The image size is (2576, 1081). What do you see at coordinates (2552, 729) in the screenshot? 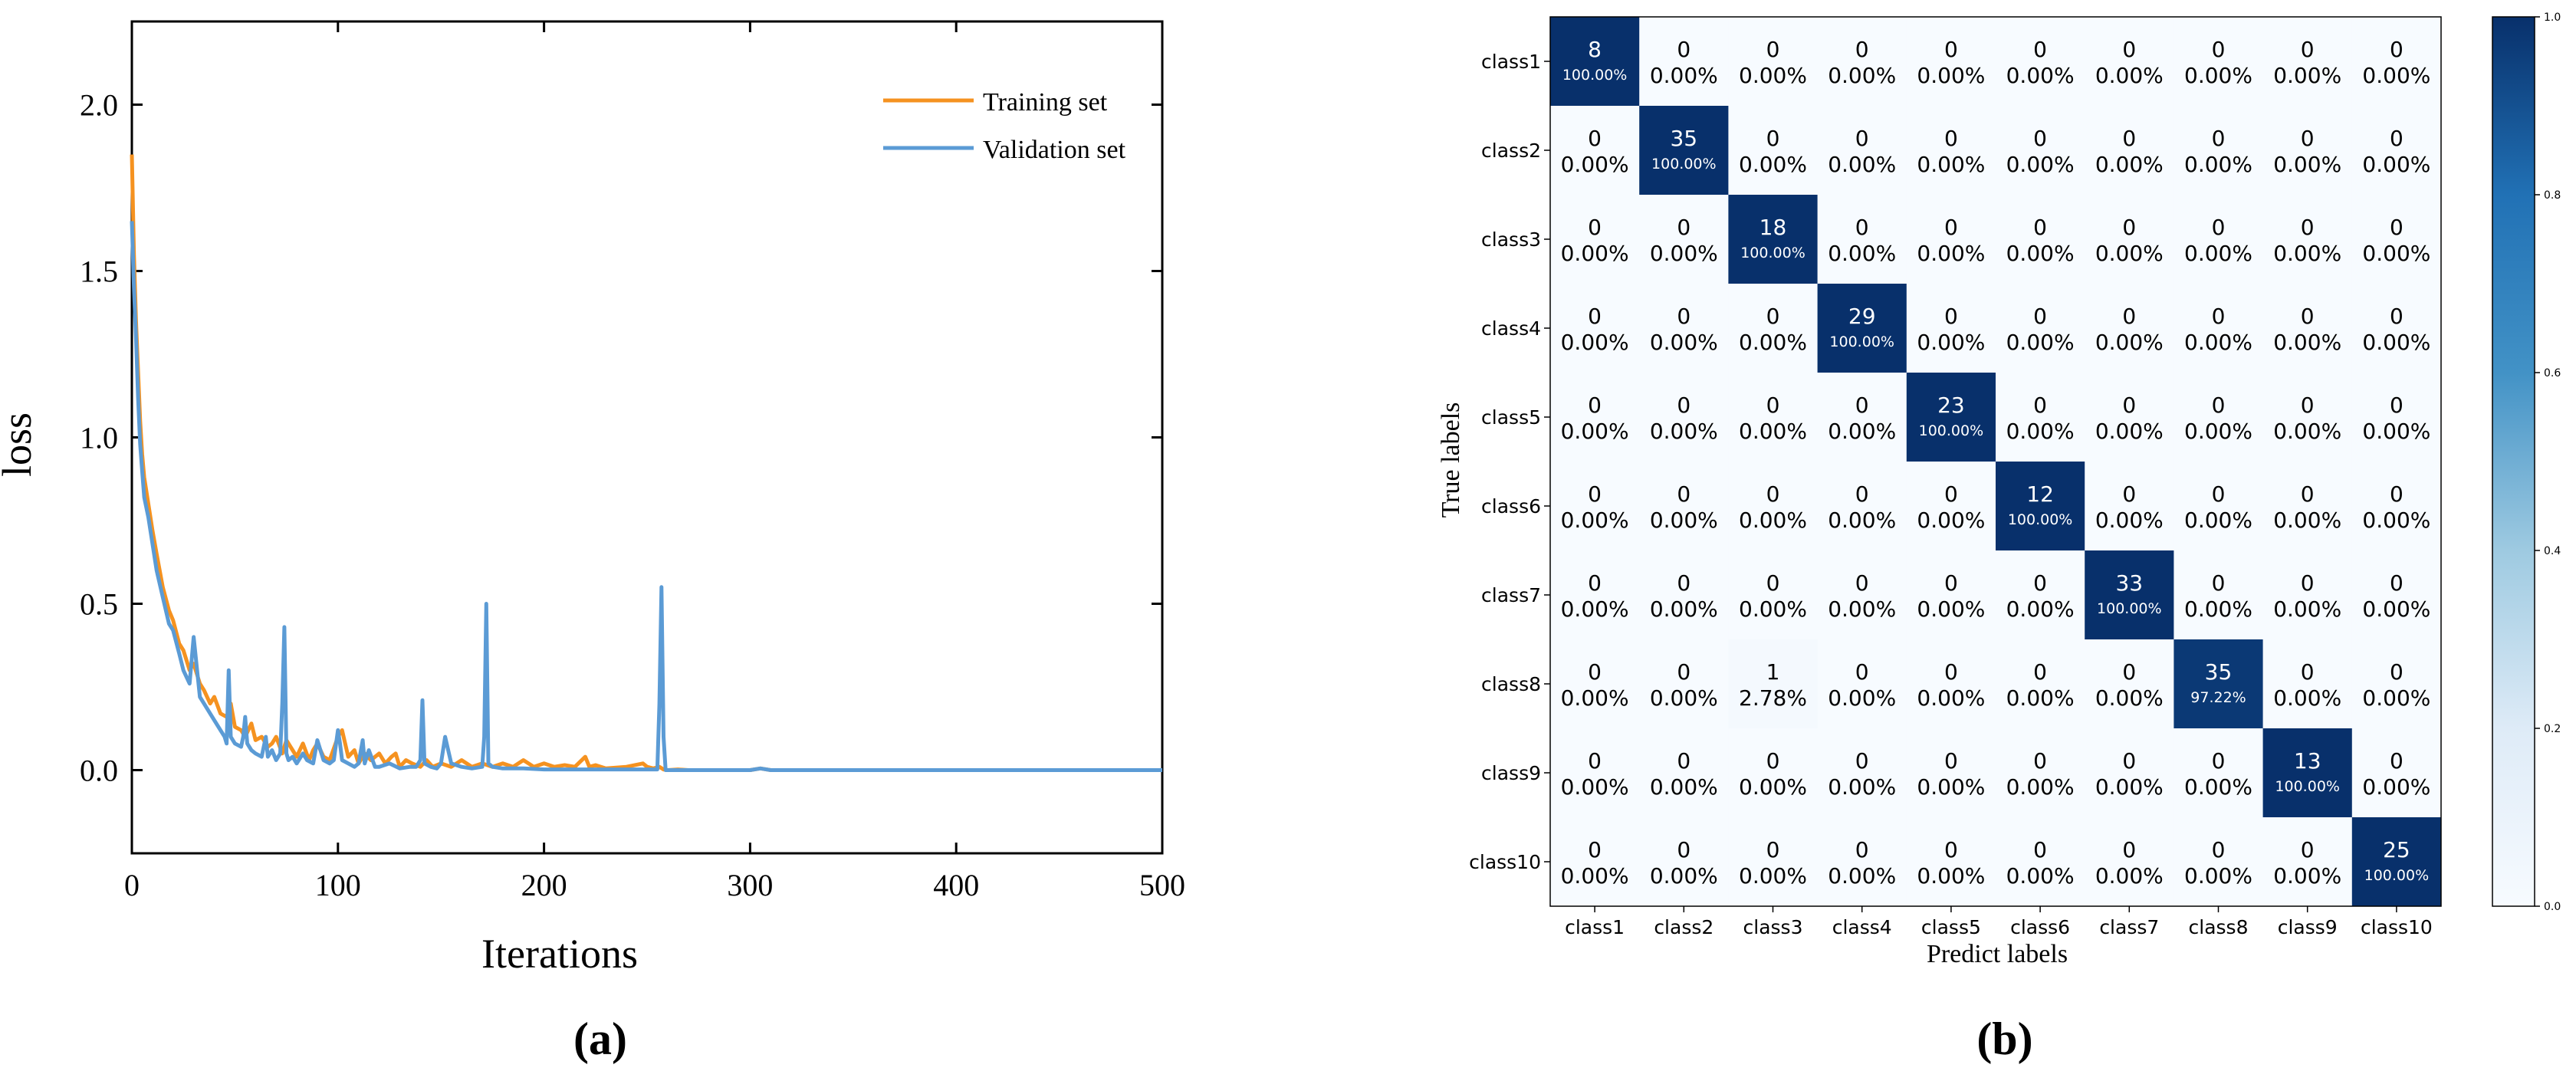
I see `colorbar-tick-label: 0.2` at bounding box center [2552, 729].